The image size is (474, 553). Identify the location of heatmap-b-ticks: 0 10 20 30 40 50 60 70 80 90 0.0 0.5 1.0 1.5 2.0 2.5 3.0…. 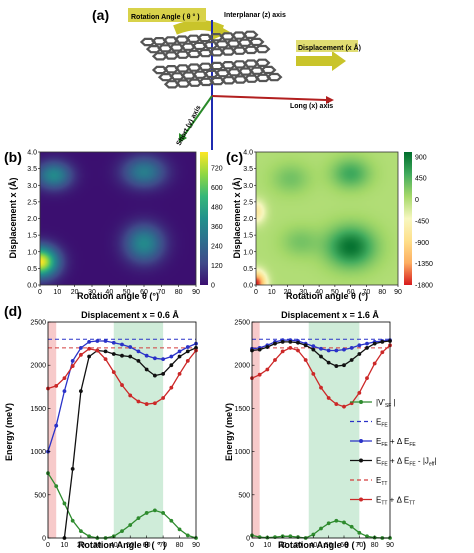
(113, 223).